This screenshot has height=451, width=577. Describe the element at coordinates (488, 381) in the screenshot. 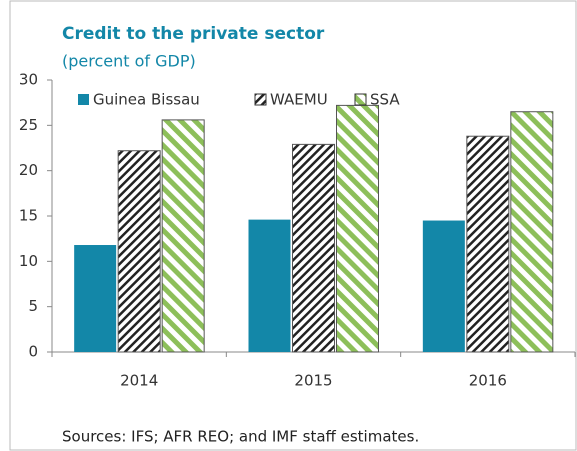

I see `x-tick-label: 2016` at that location.